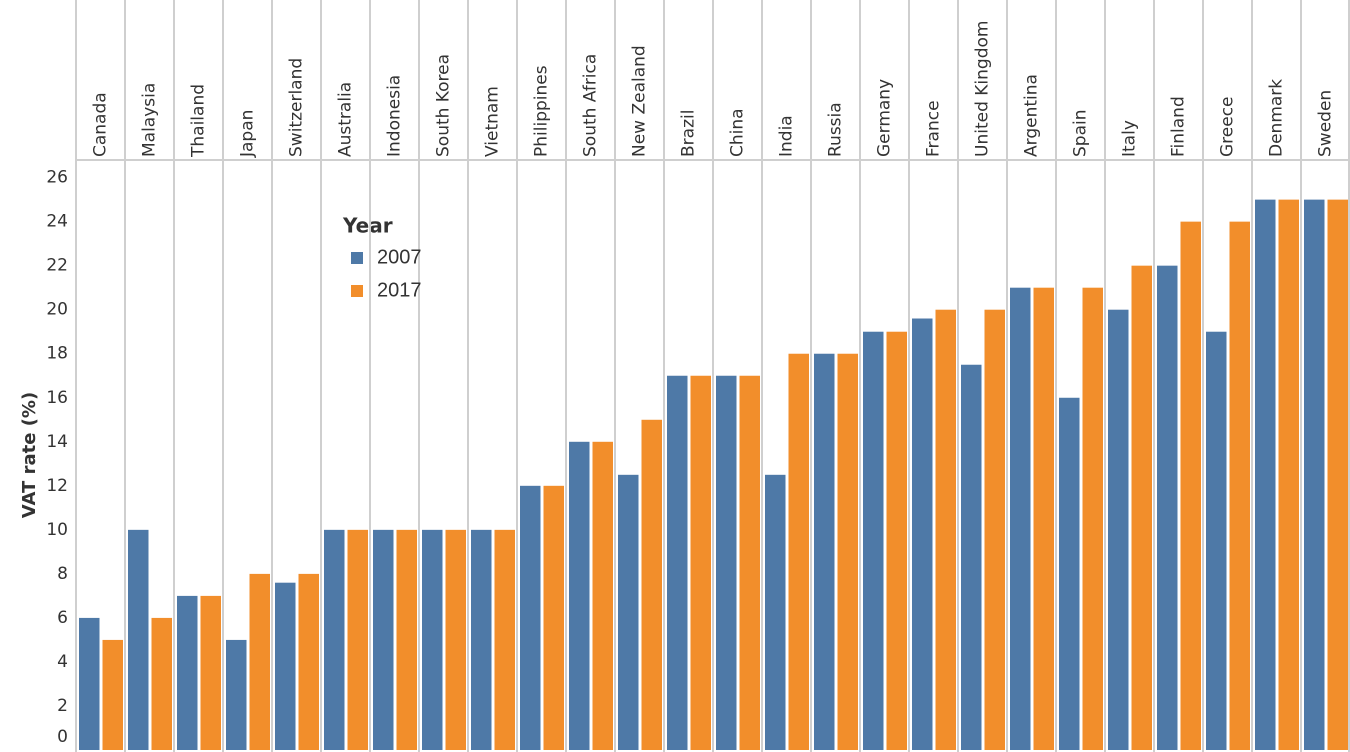 The height and width of the screenshot is (752, 1350). What do you see at coordinates (1326, 123) in the screenshot?
I see `x-tick-label: Sweden` at bounding box center [1326, 123].